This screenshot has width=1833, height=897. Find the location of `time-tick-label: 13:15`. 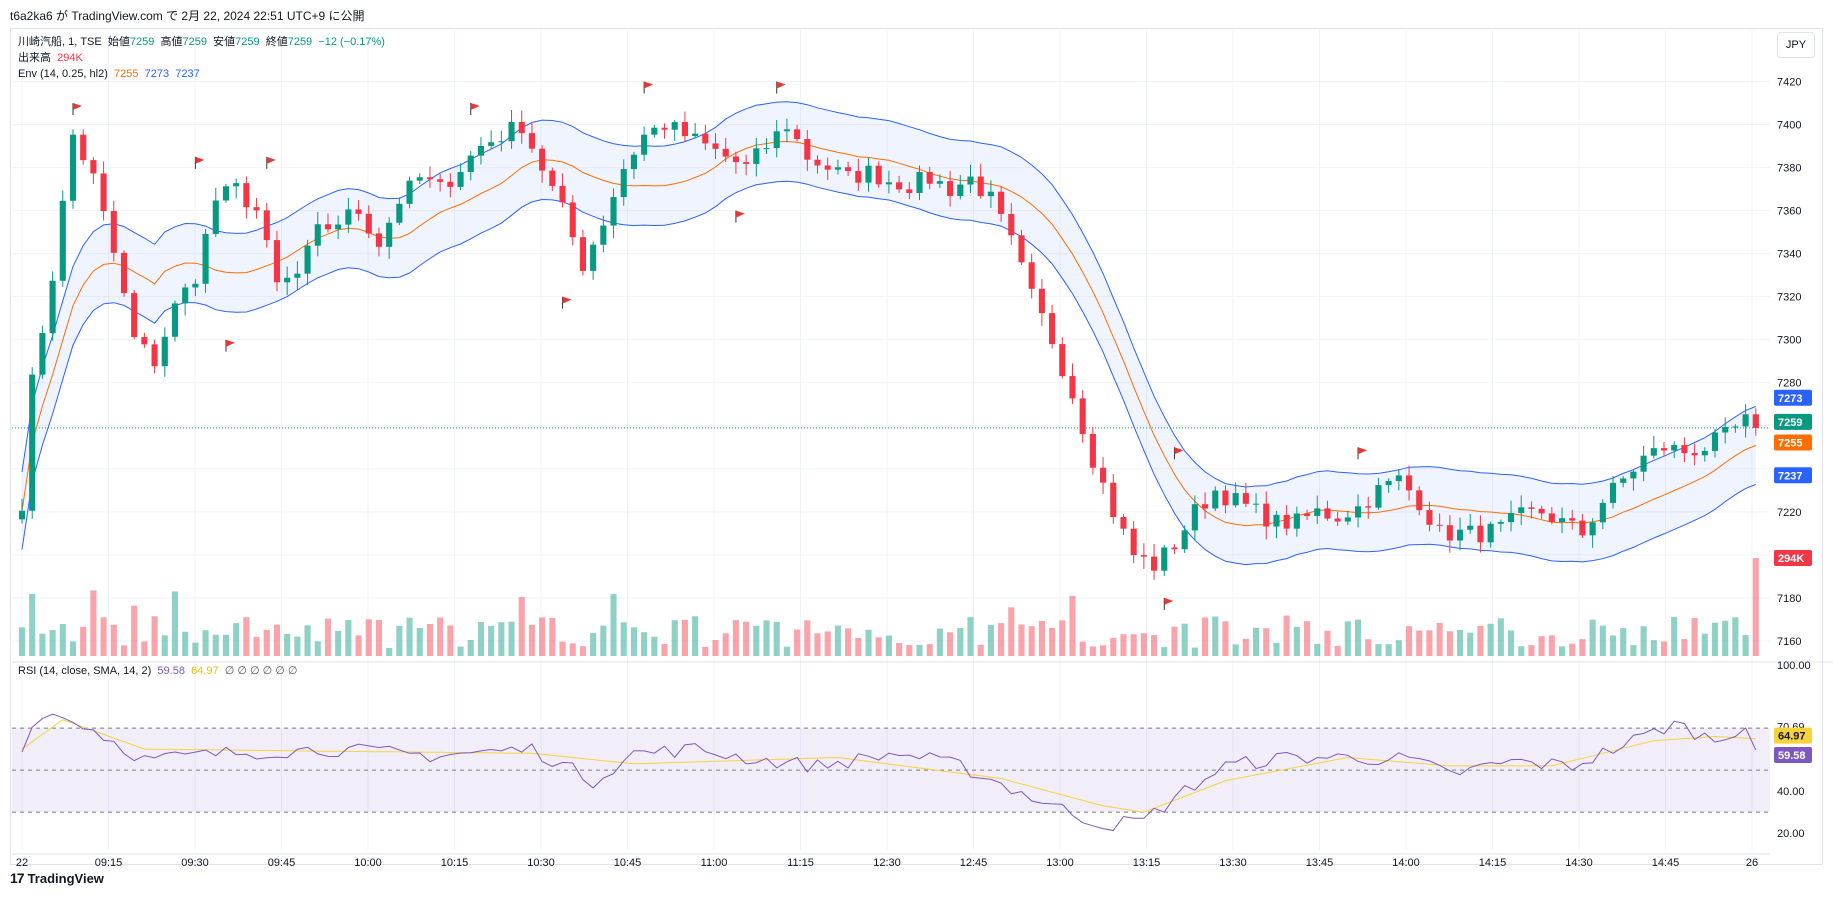

time-tick-label: 13:15 is located at coordinates (1147, 863).